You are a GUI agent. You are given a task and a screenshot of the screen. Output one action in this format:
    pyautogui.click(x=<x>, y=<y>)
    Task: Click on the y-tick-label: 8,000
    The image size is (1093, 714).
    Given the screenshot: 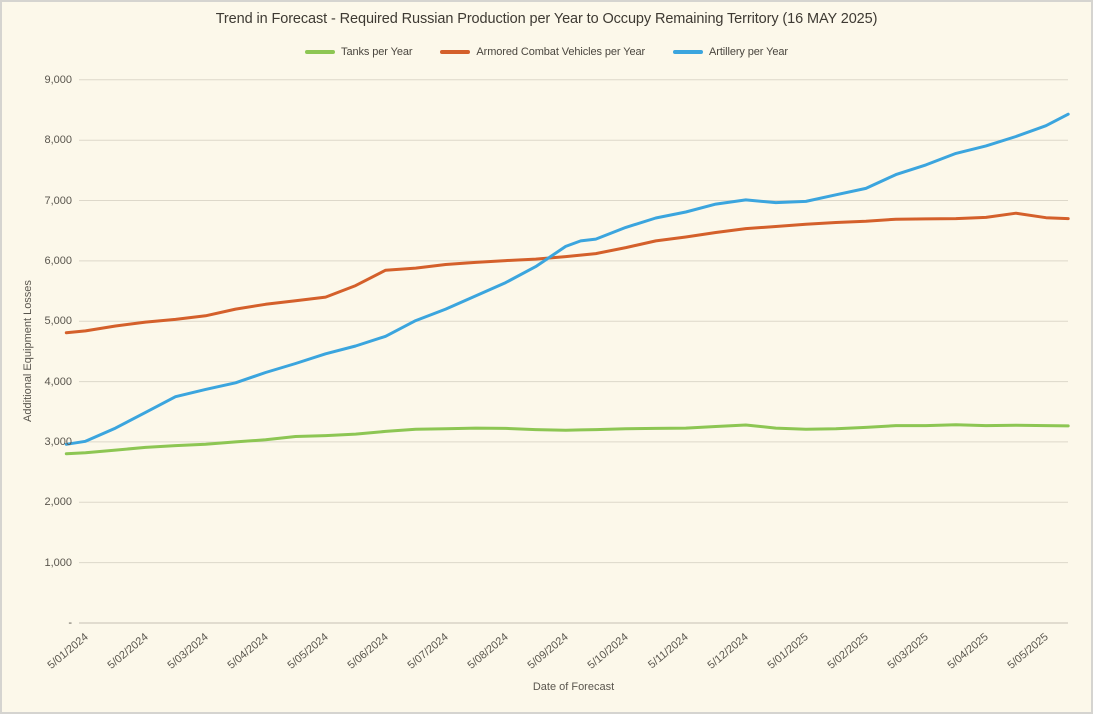 What is the action you would take?
    pyautogui.click(x=58, y=140)
    